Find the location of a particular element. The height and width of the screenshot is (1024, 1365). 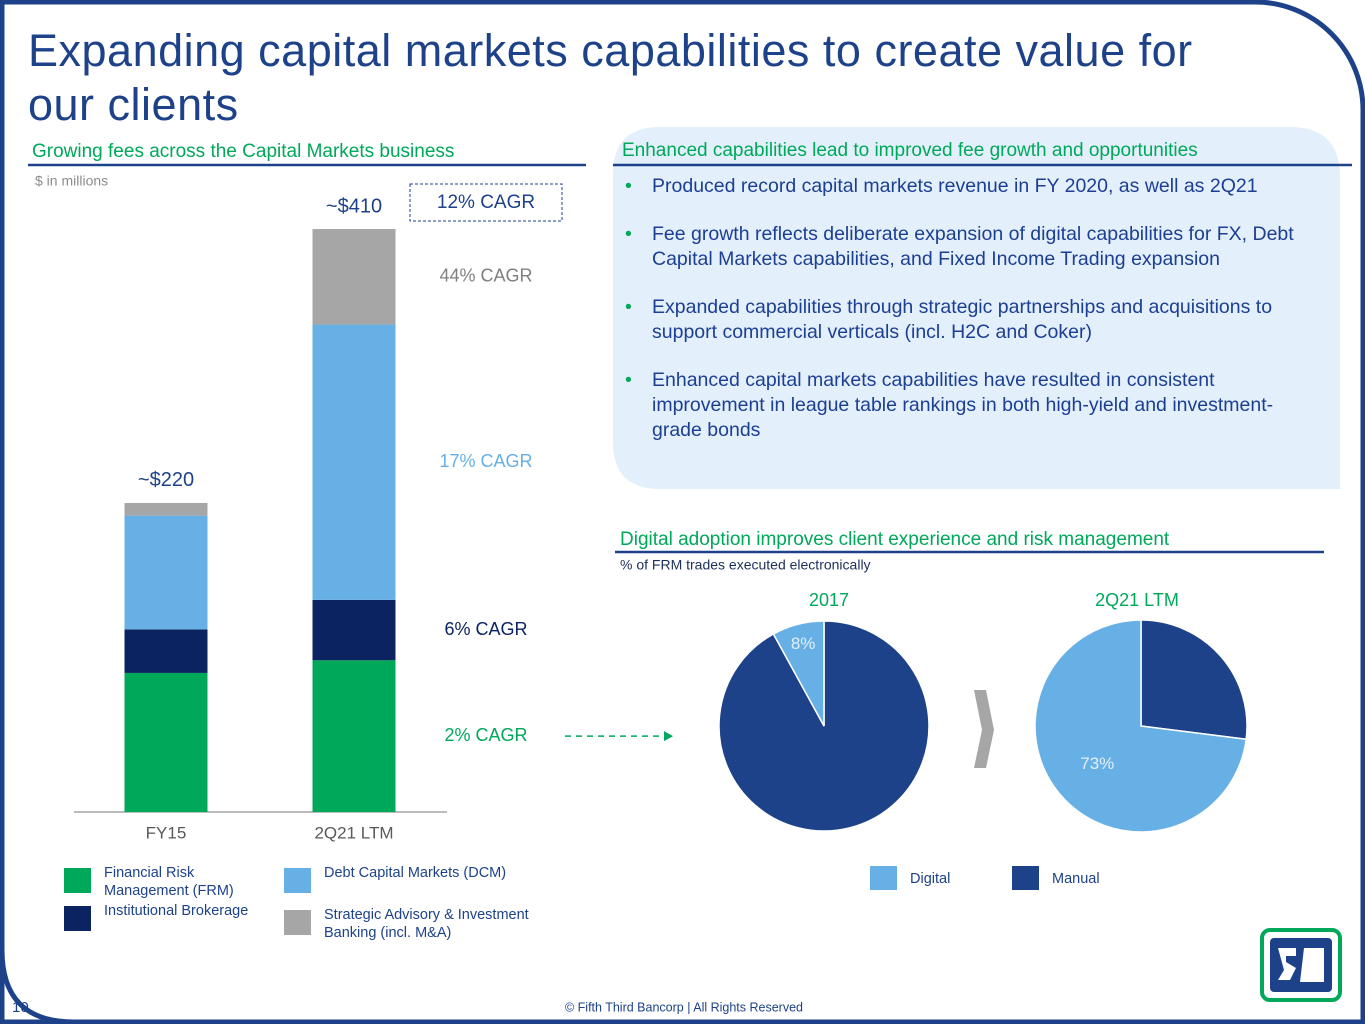

pie-subtitle: % of FRM trades executed electronically is located at coordinates (745, 565).